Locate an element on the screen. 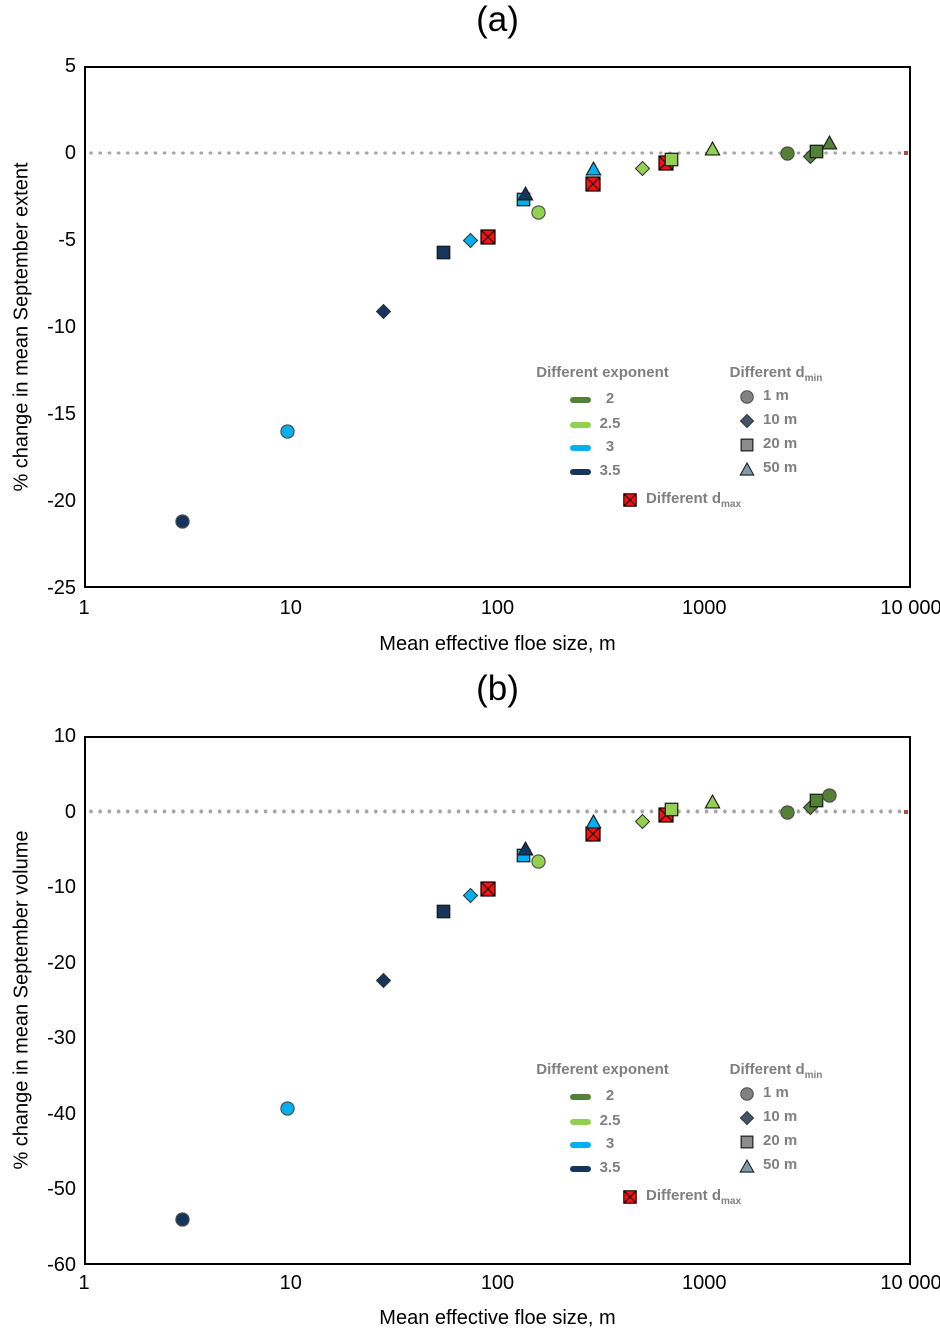 The height and width of the screenshot is (1337, 940). y-tick-label: -50 is located at coordinates (61, 1189).